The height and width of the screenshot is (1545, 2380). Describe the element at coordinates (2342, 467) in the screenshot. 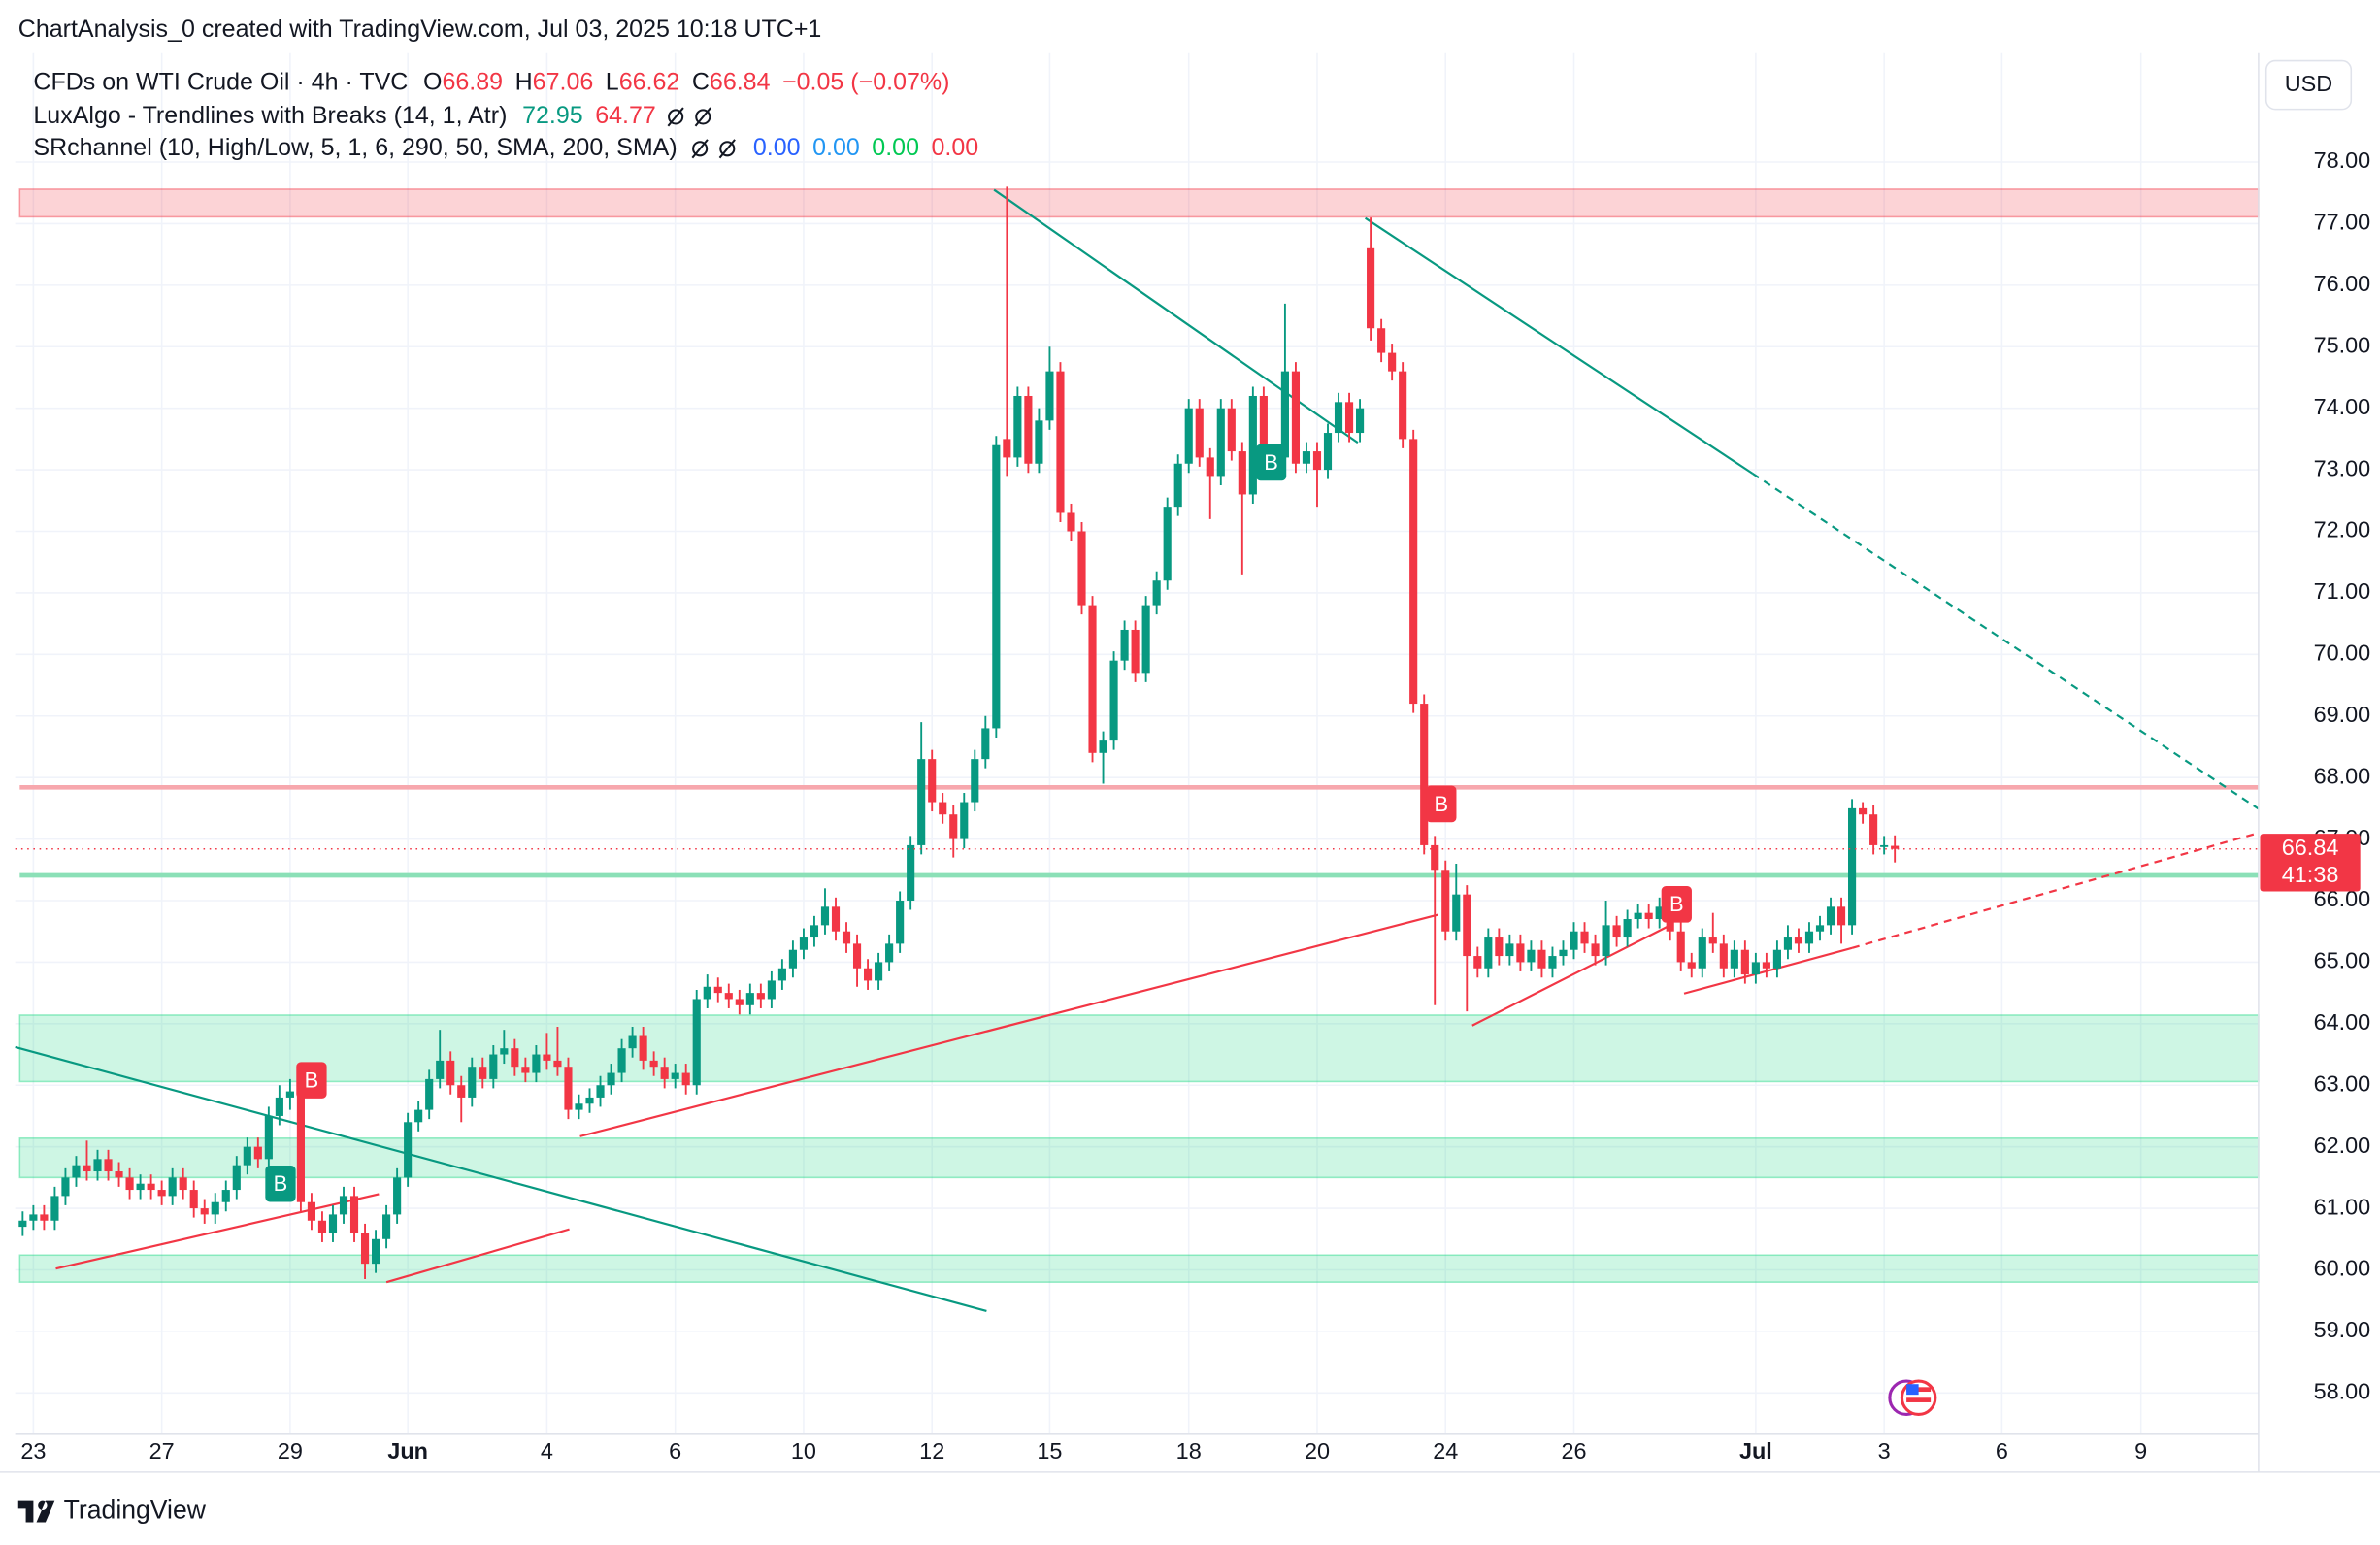

I see `y-tick-label: 73.00` at that location.